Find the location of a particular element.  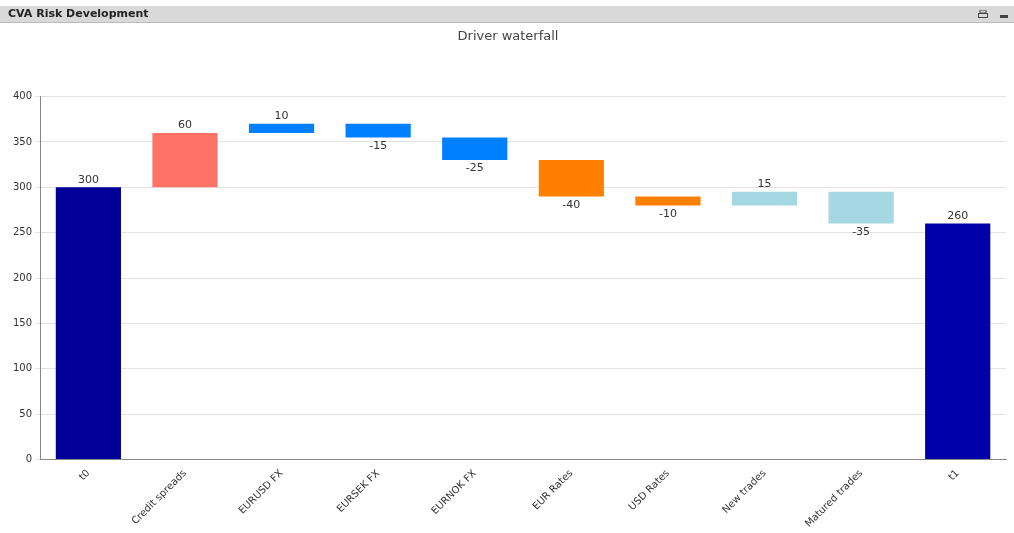

data-label: -25 is located at coordinates (474, 168).